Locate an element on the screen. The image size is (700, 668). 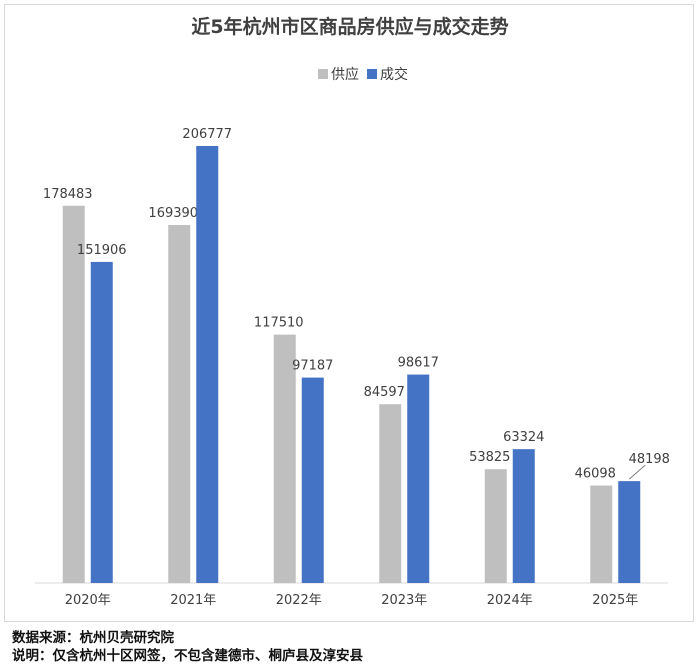
data-label-deal-1: 206777 is located at coordinates (207, 134).